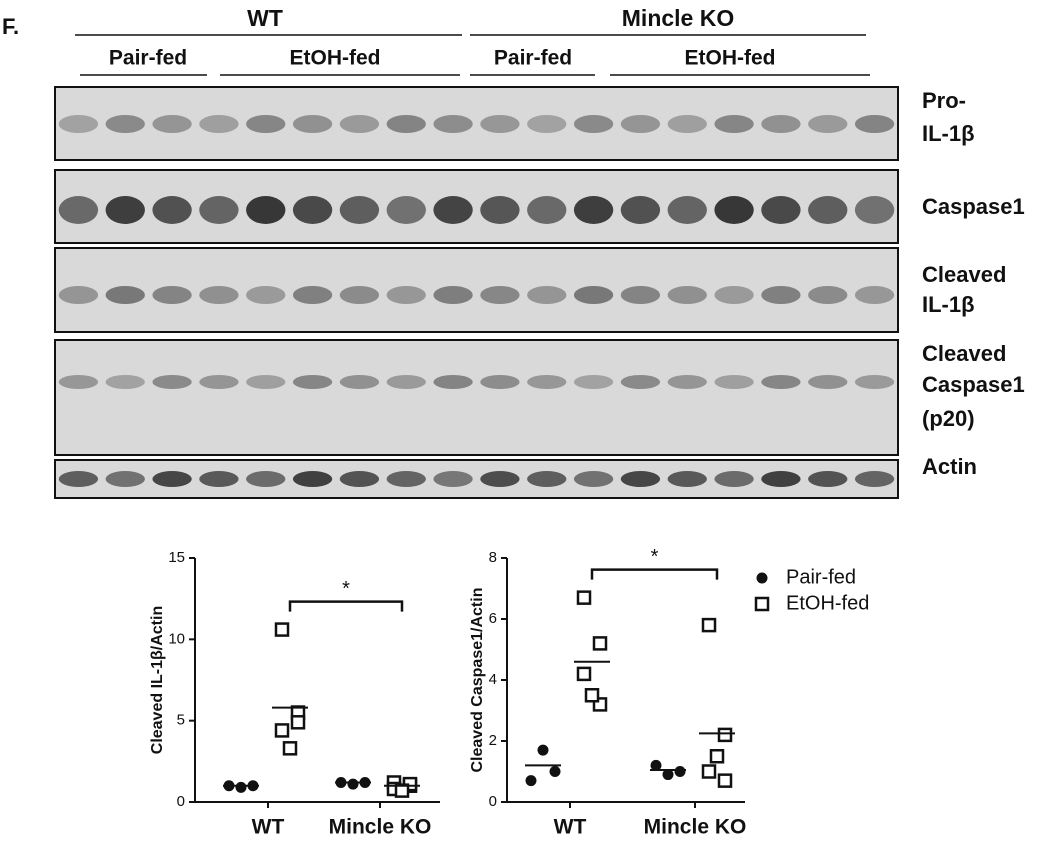  I want to click on y-tick-label: 5, so click(181, 720).